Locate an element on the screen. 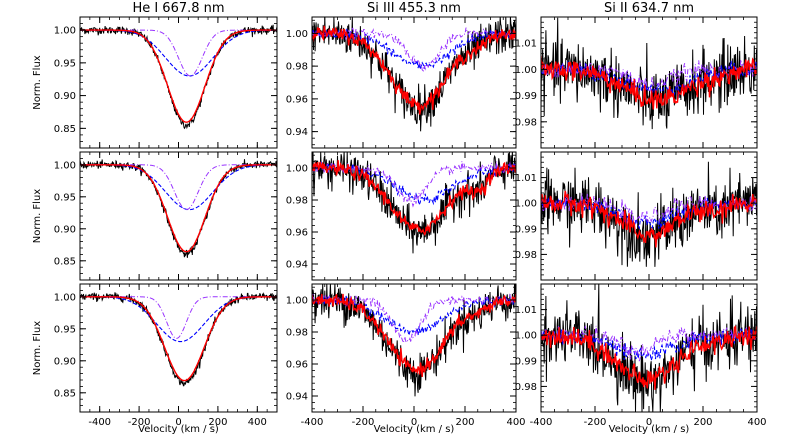  column-title-1: He I 667.8 nm is located at coordinates (178, 8).